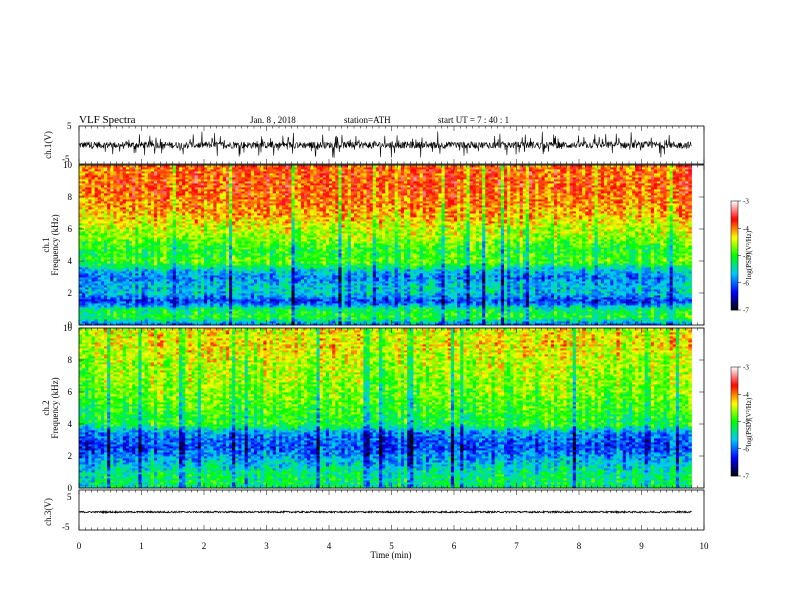 This screenshot has height=612, width=792. What do you see at coordinates (273, 120) in the screenshot?
I see `date-label: Jan. 8 , 2018` at bounding box center [273, 120].